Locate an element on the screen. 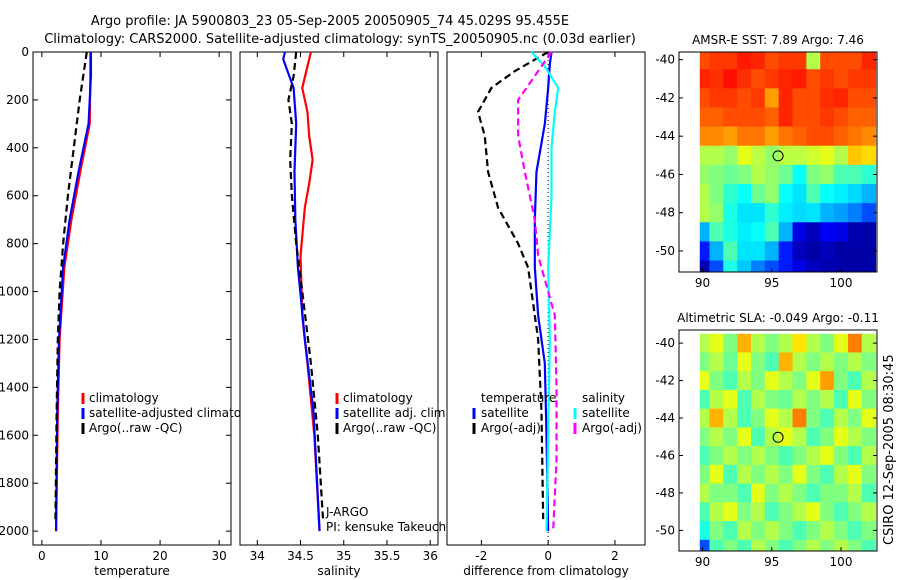 This screenshot has height=580, width=900. y-tick-label: 1200 is located at coordinates (14, 339).